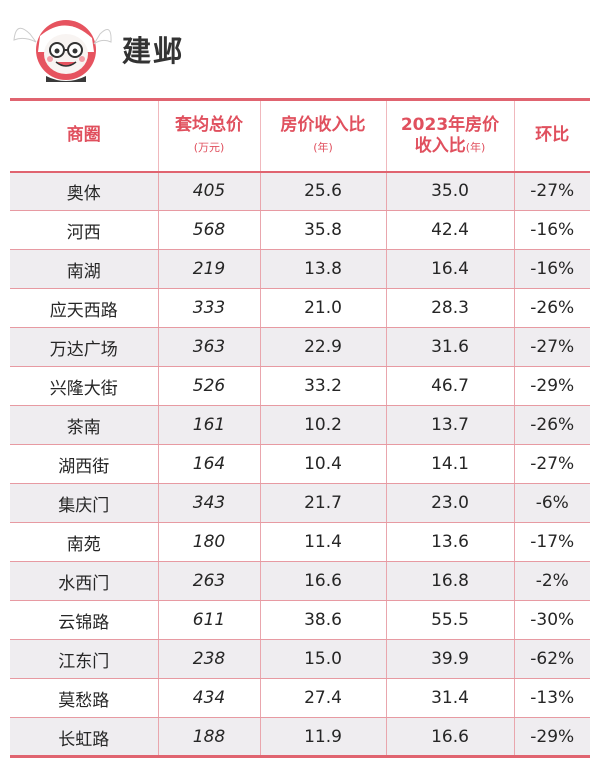  Describe the element at coordinates (84, 135) in the screenshot. I see `column-header-area: 商圈` at that location.